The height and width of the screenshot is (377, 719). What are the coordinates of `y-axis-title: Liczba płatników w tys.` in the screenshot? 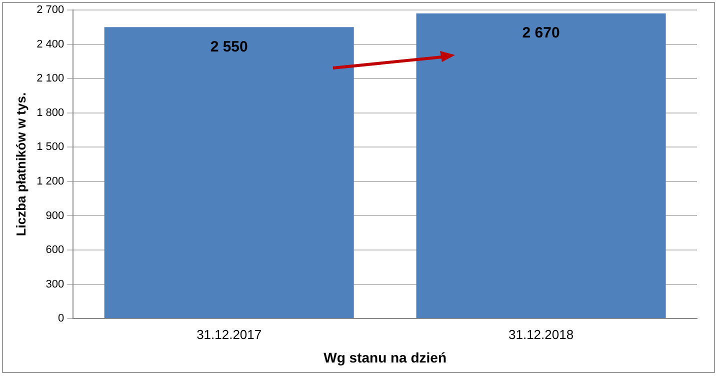 It's located at (20, 164).